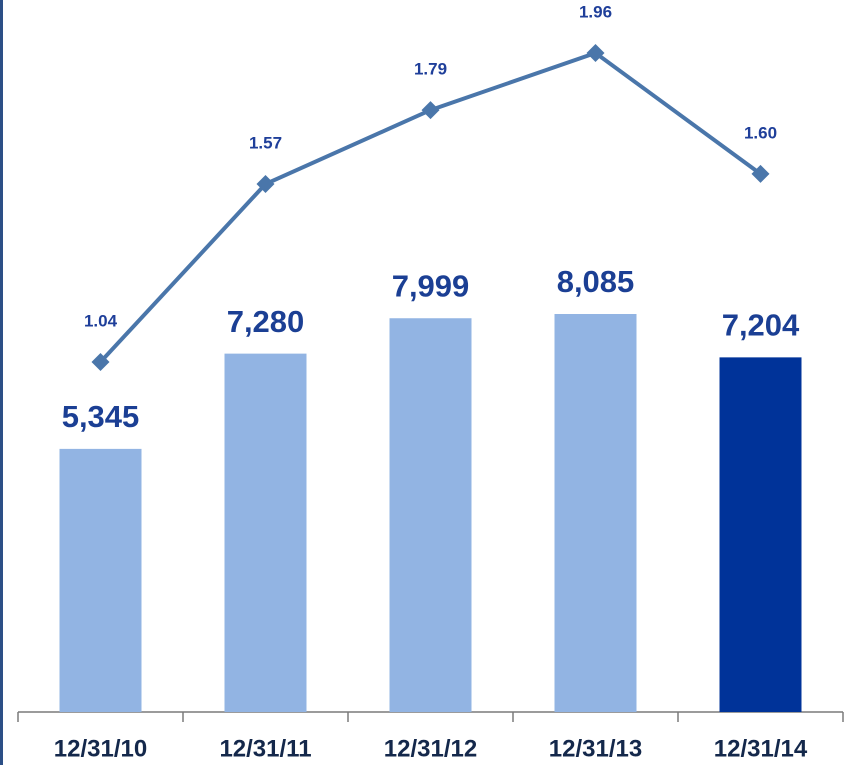 The width and height of the screenshot is (848, 765). I want to click on left-border, so click(1, 382).